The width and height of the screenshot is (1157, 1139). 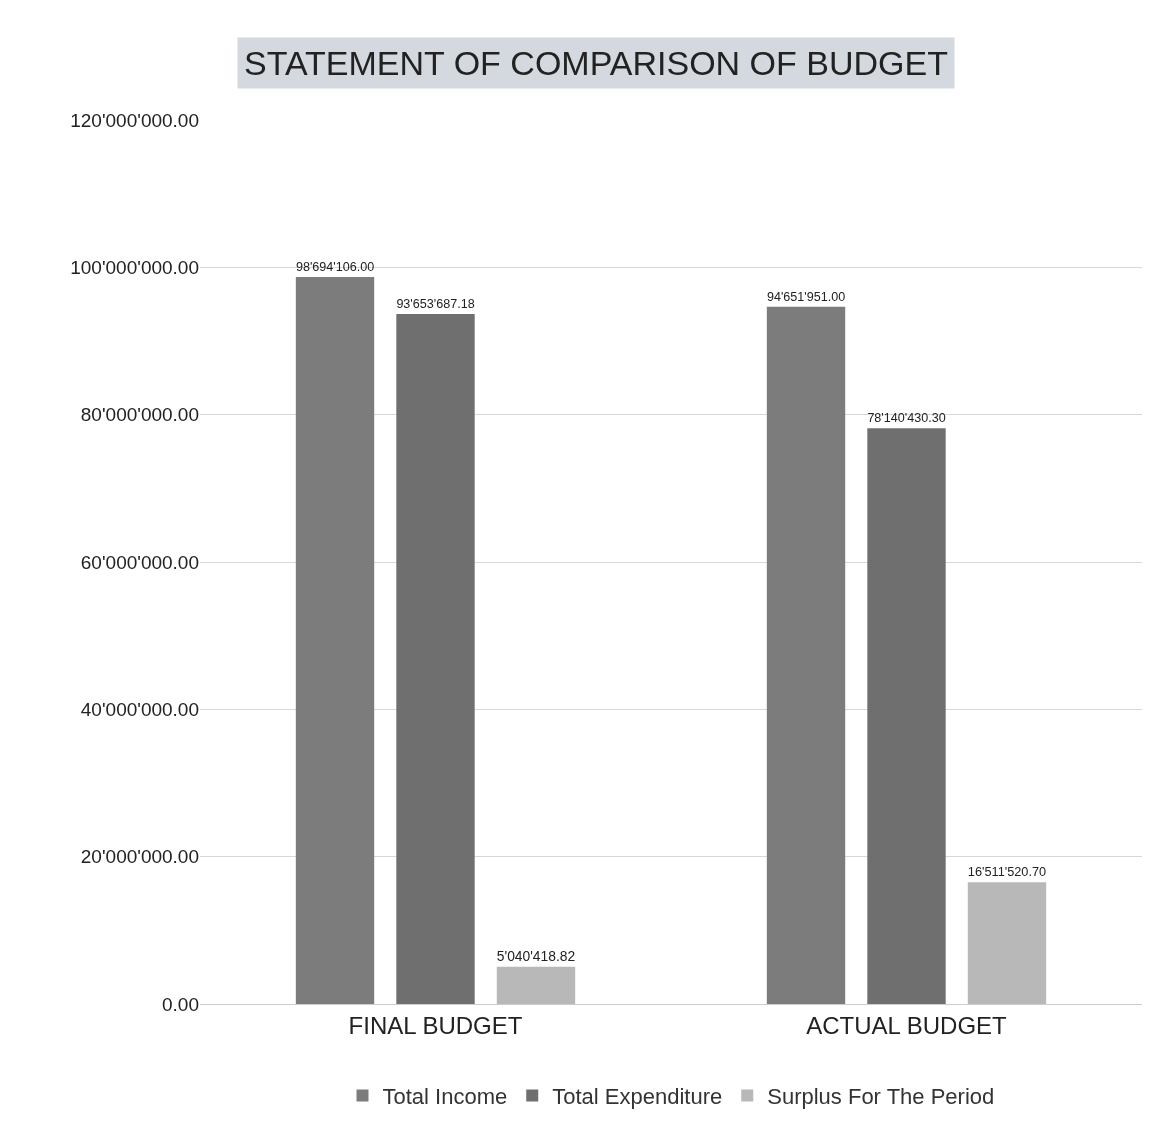 I want to click on data-label: 5'040'418.82, so click(x=536, y=955).